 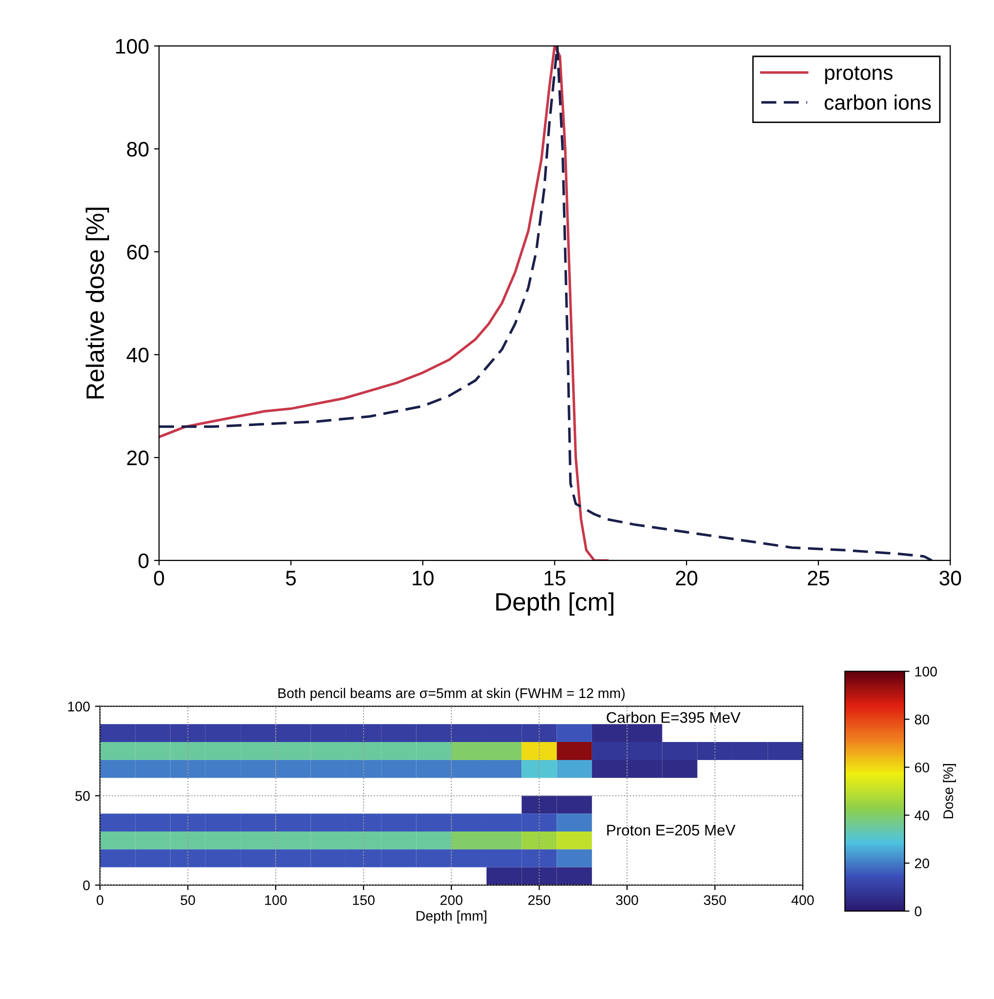 I want to click on x-tick-label: 10, so click(x=423, y=578).